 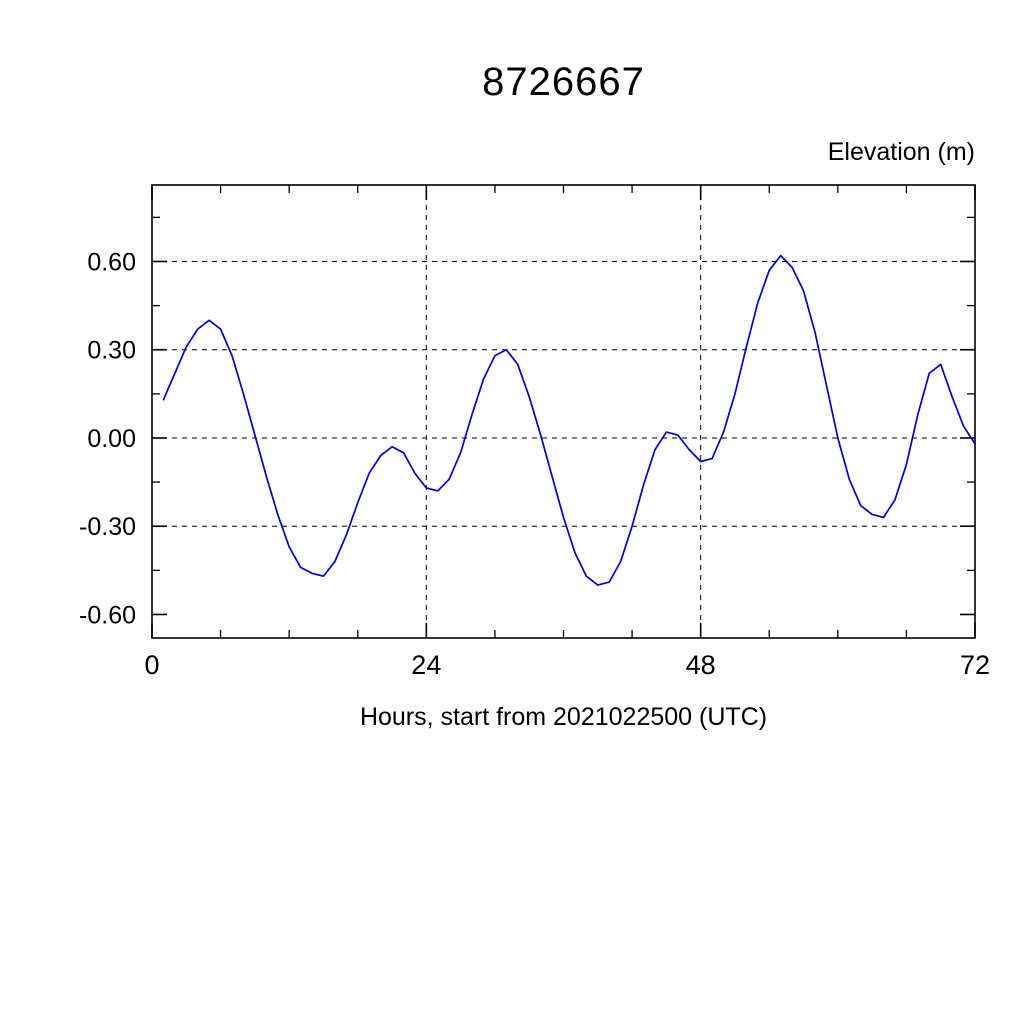 I want to click on y-tick-label: 0.00, so click(x=111, y=439).